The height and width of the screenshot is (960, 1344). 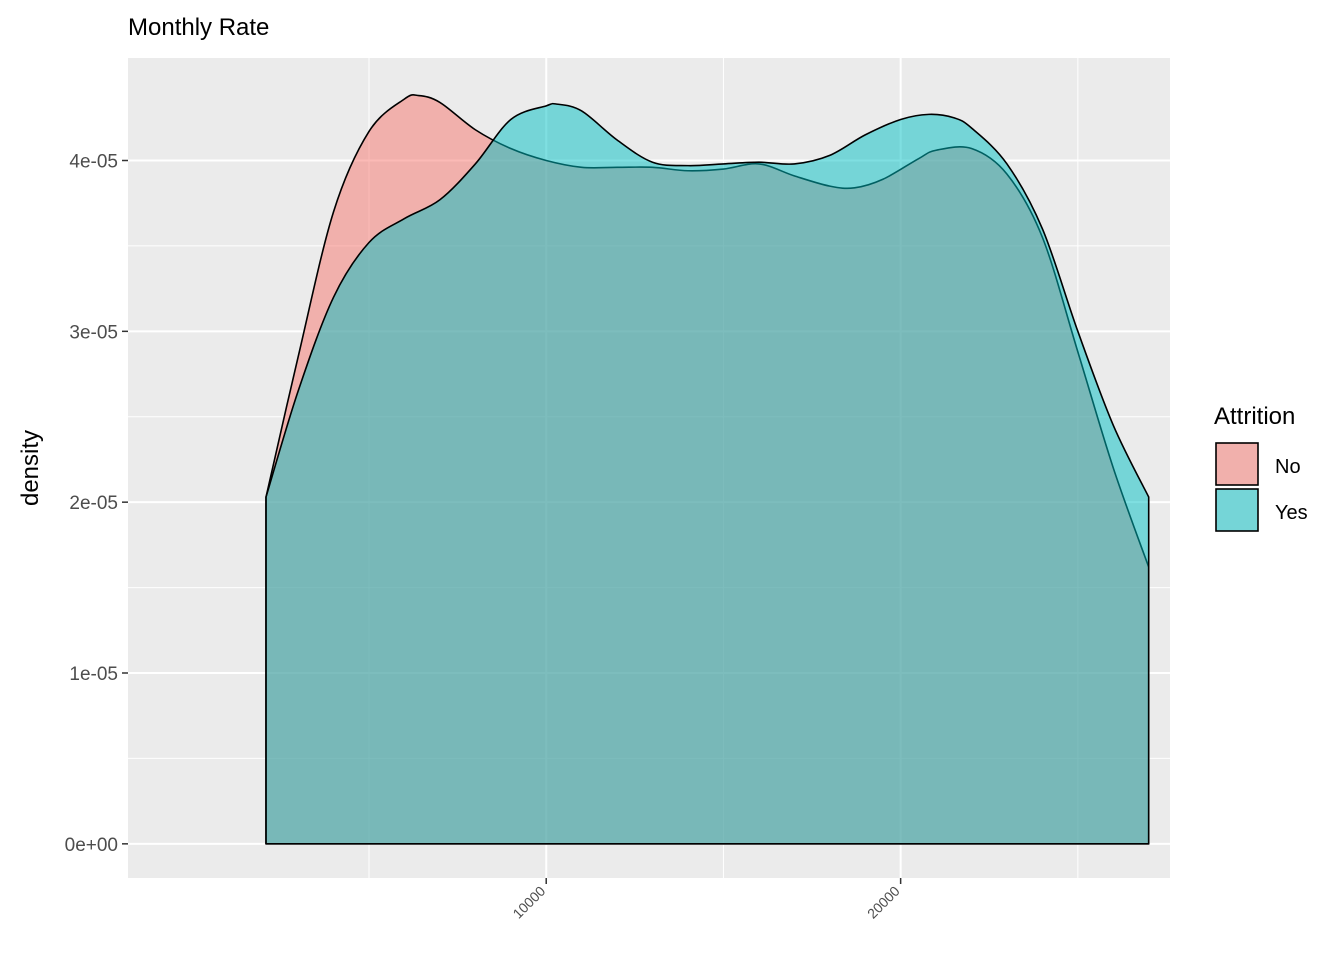 I want to click on y-tick-label: 3e-05, so click(x=93, y=332).